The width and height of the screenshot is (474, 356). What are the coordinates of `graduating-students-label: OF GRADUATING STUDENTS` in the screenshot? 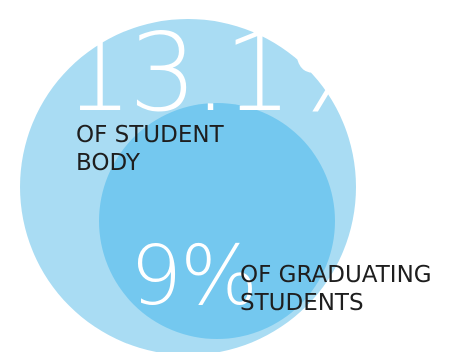 It's located at (336, 289).